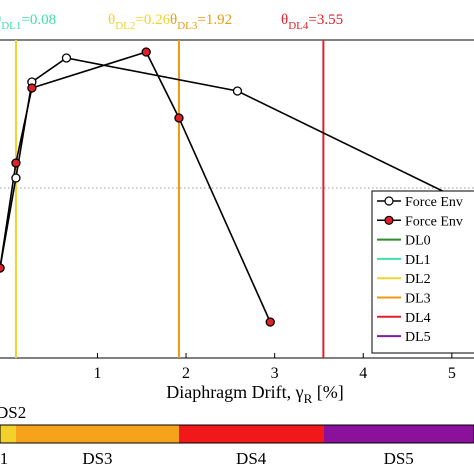 This screenshot has width=474, height=474. Describe the element at coordinates (363, 373) in the screenshot. I see `x-tick-label-4: 4` at that location.